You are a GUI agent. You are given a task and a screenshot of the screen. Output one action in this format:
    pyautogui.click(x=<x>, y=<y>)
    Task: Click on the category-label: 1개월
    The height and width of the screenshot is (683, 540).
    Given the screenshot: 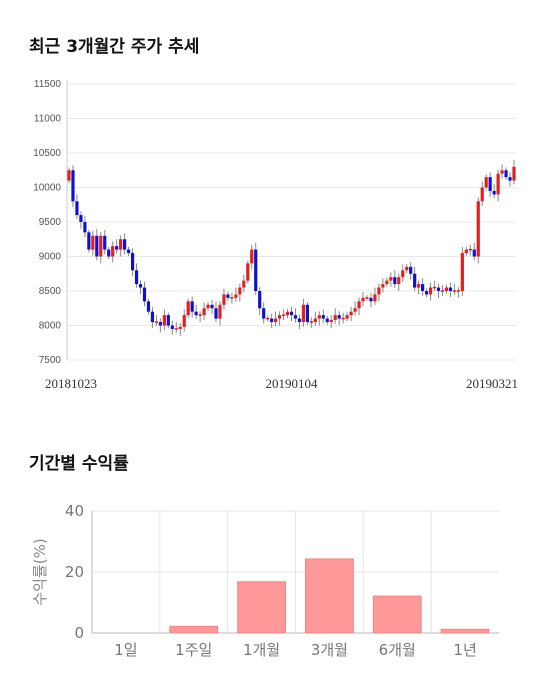 What is the action you would take?
    pyautogui.click(x=261, y=650)
    